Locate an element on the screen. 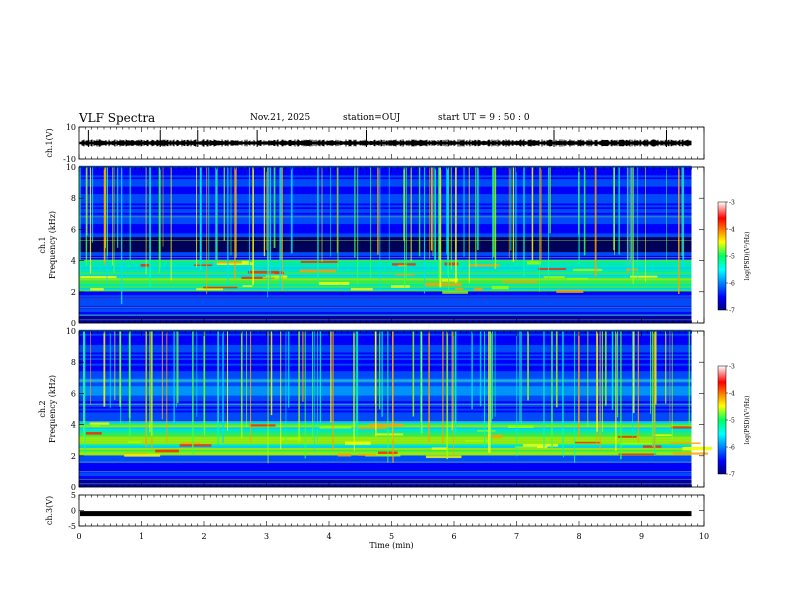 The image size is (792, 612). y-tick-label: -10 is located at coordinates (69, 159).